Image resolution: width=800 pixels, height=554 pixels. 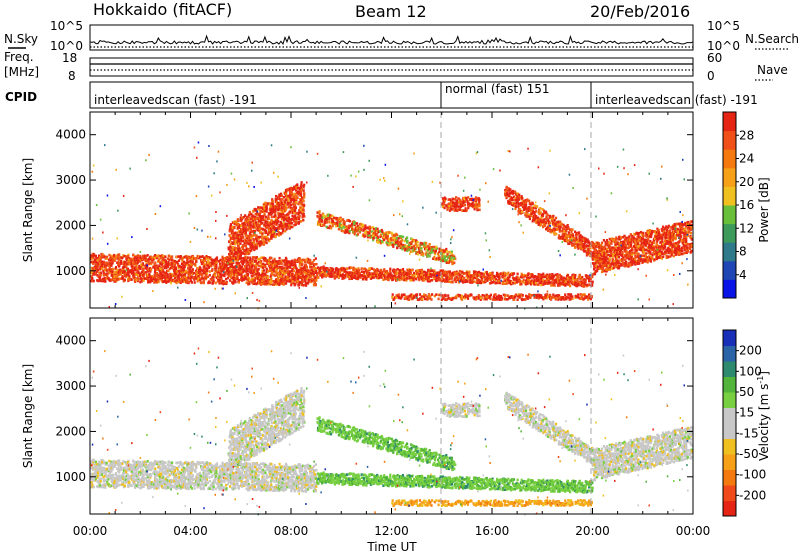 What do you see at coordinates (723, 26) in the screenshot?
I see `status-right-tick-top: 10^5` at bounding box center [723, 26].